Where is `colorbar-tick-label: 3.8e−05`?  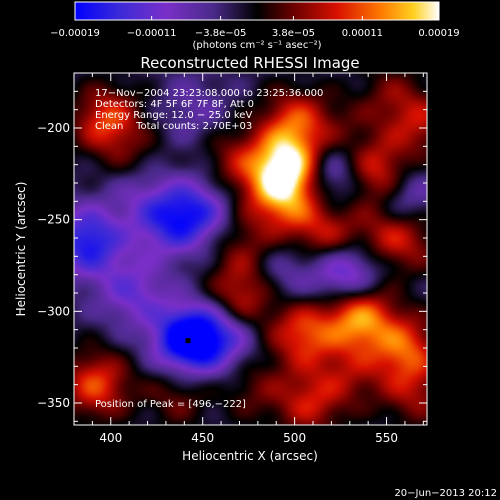 colorbar-tick-label: 3.8e−05 is located at coordinates (293, 33).